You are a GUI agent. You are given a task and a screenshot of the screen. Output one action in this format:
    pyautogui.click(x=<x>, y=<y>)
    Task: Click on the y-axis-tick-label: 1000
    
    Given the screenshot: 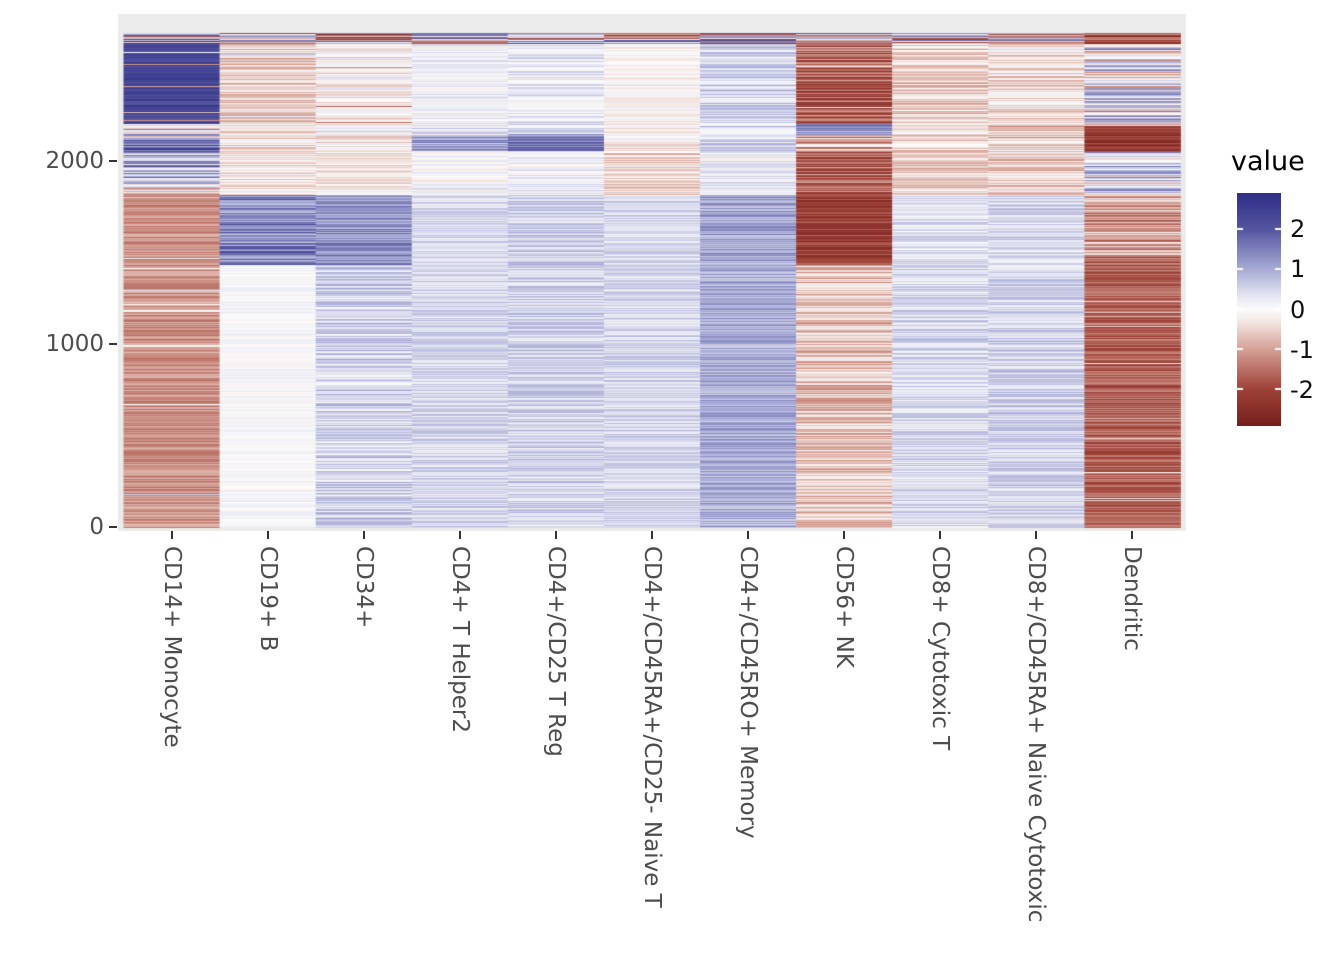 What is the action you would take?
    pyautogui.click(x=74, y=344)
    